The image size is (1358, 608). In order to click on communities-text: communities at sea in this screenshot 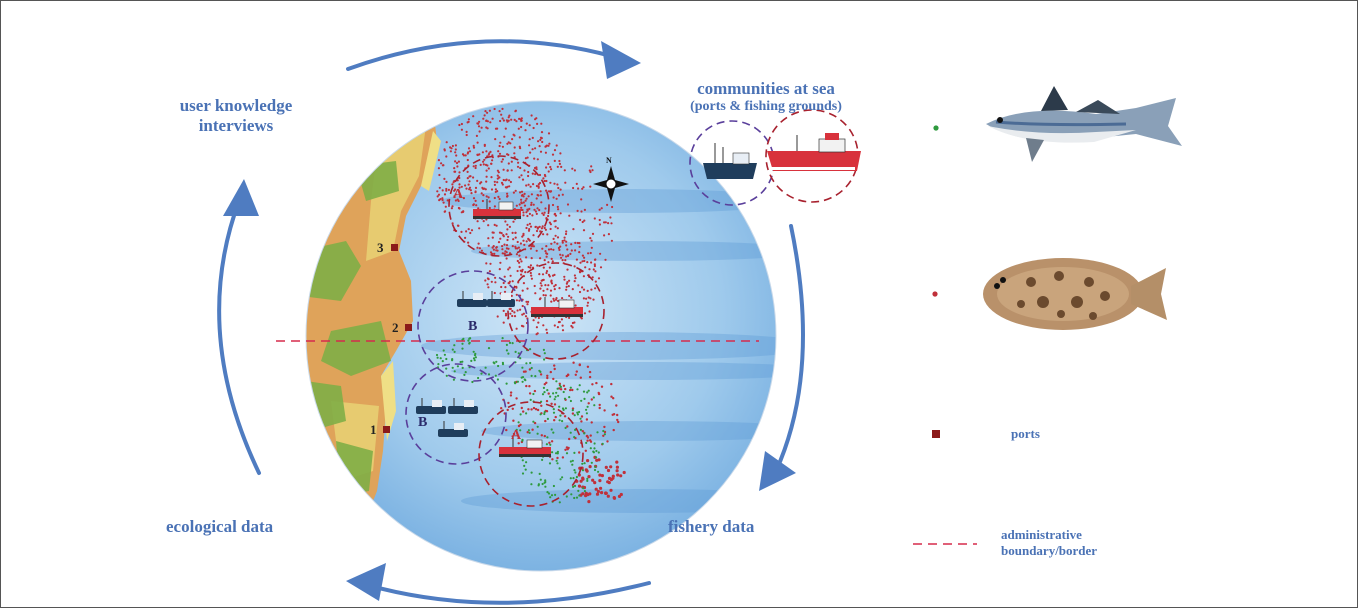, I will do `click(766, 88)`.